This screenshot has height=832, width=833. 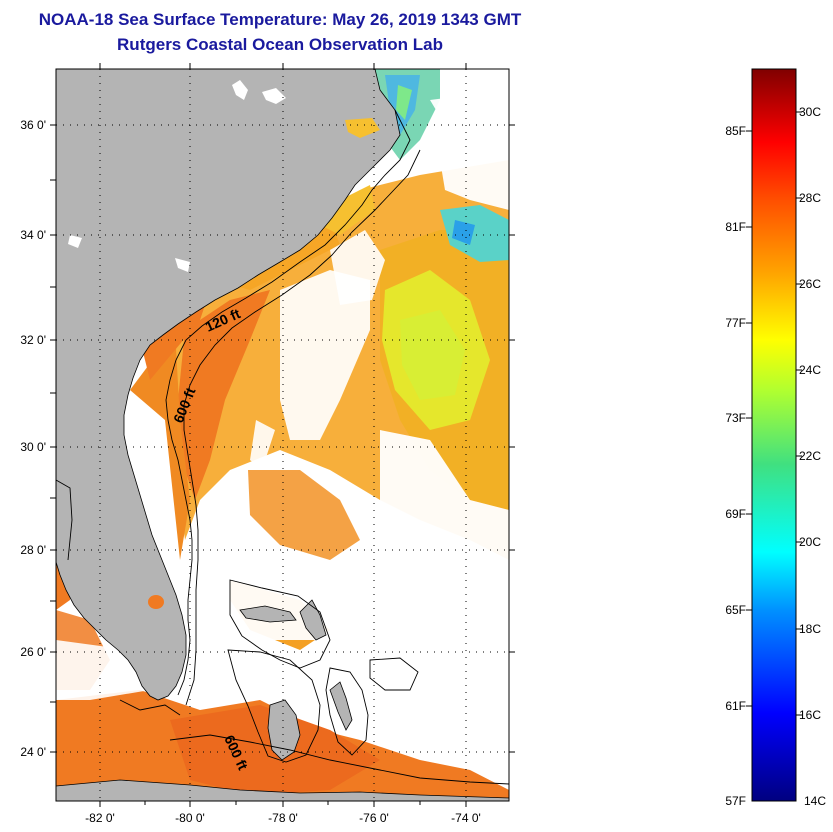 I want to click on lon-label: -80 0', so click(x=190, y=818).